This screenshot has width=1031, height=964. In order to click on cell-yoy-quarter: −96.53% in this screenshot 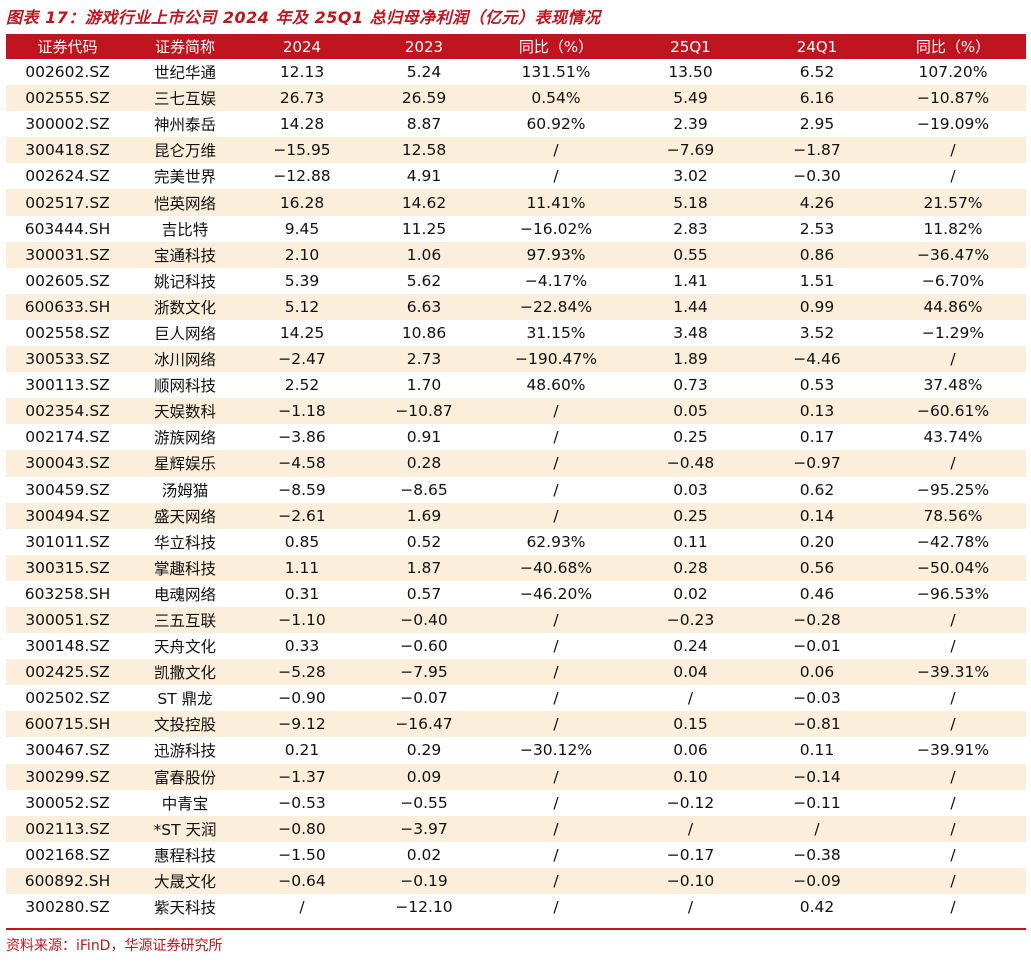, I will do `click(953, 593)`.